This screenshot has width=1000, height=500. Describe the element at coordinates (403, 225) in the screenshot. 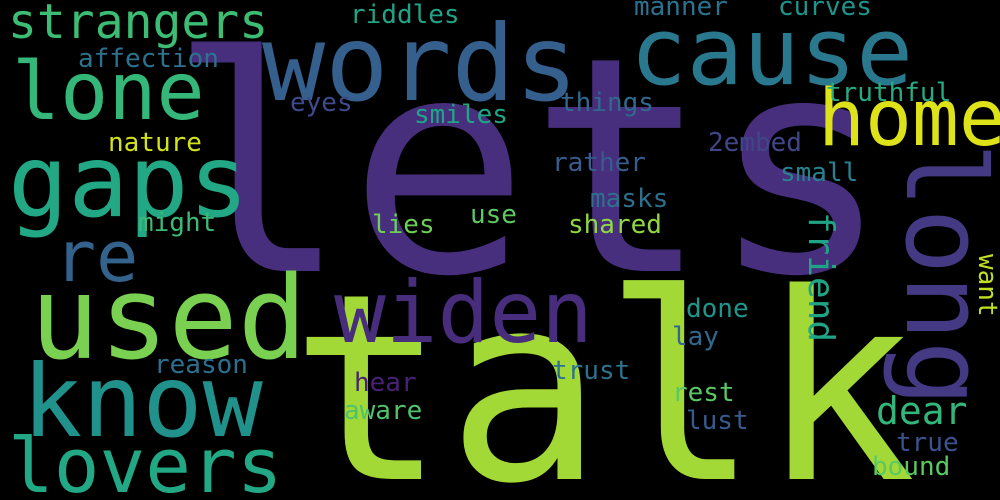

I see `word-lies: lies` at that location.